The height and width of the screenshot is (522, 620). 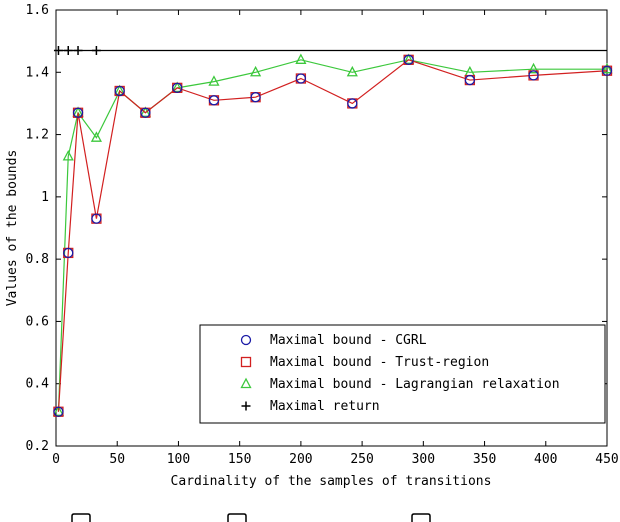 What do you see at coordinates (545, 459) in the screenshot?
I see `x-tick-label: 400` at bounding box center [545, 459].